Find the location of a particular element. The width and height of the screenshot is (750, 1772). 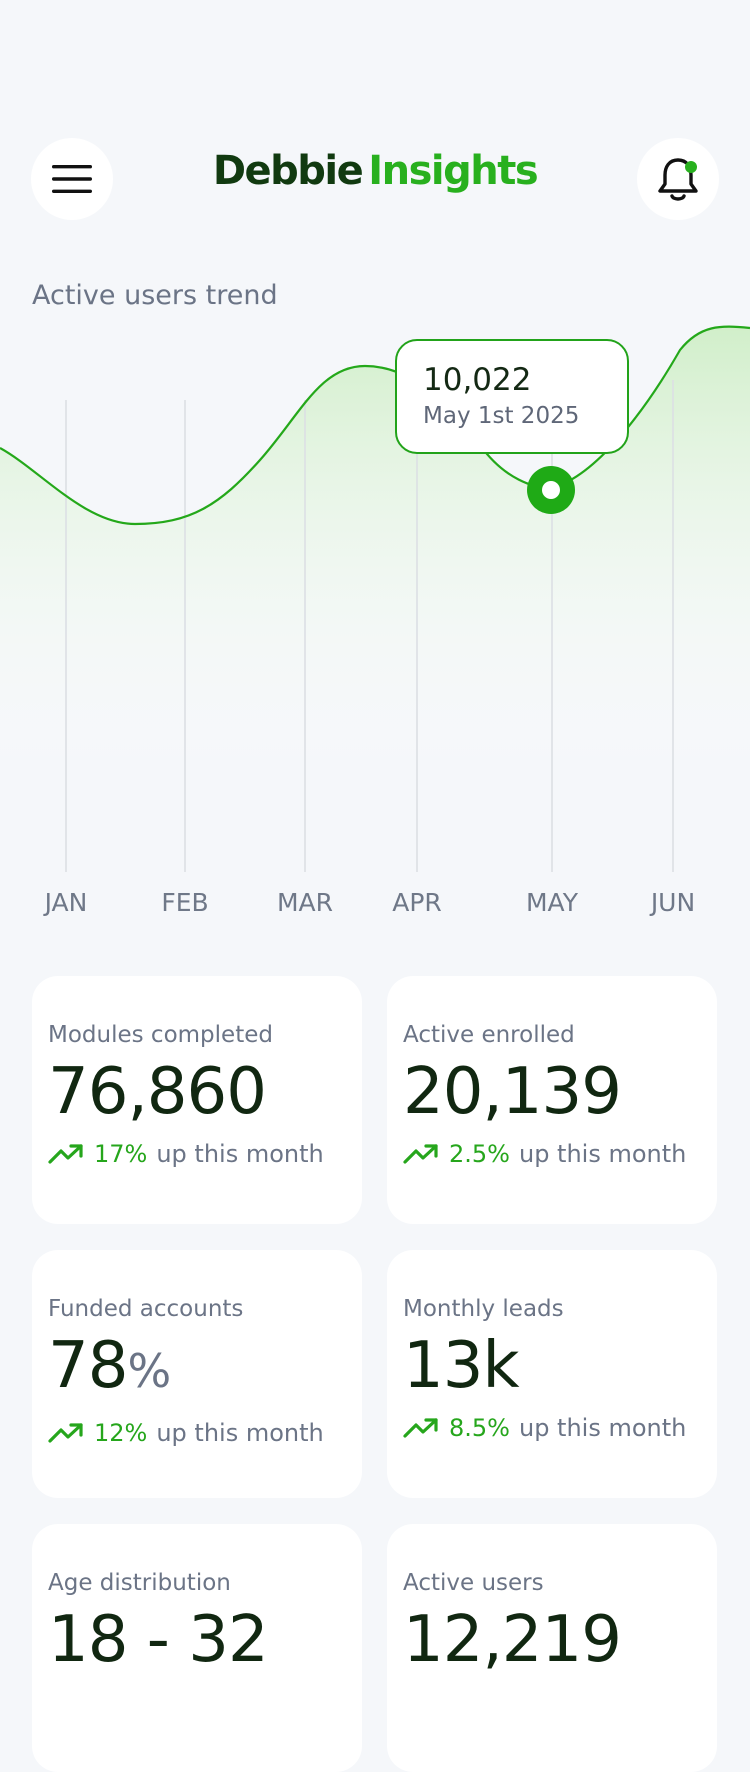

stat-value: 20,139 is located at coordinates (560, 1092).